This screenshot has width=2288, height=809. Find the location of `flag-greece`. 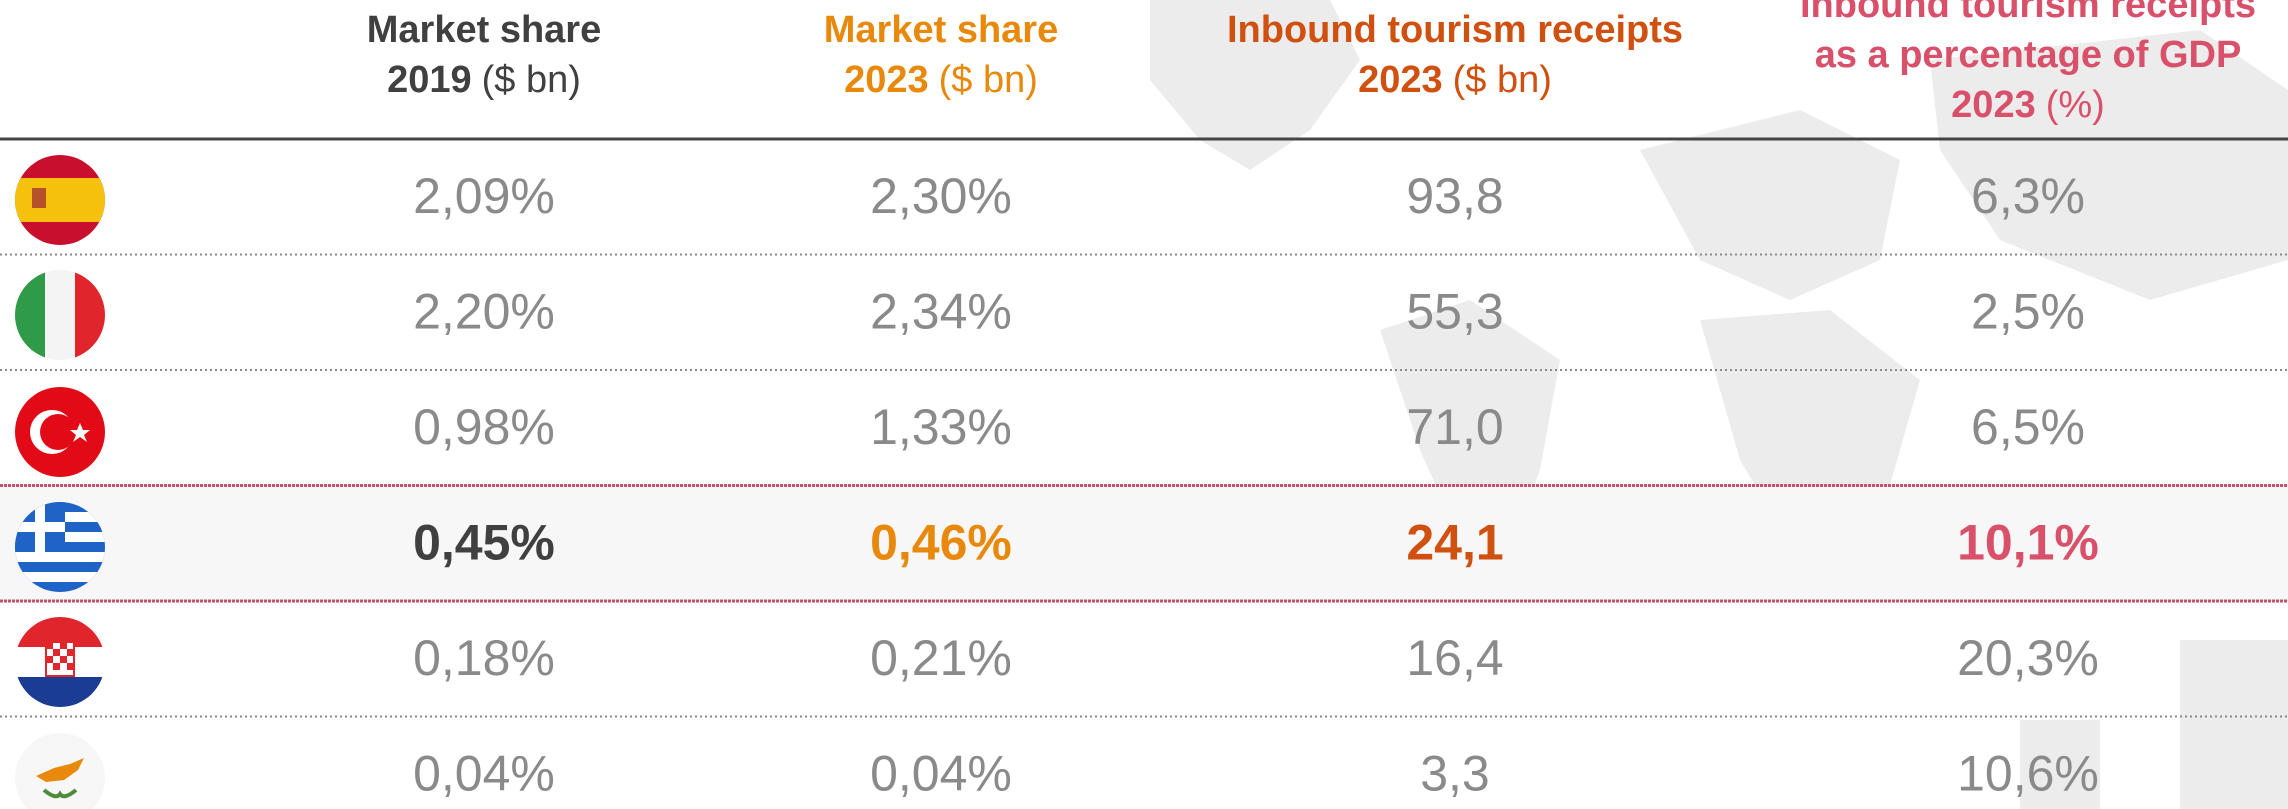

flag-greece is located at coordinates (60, 547).